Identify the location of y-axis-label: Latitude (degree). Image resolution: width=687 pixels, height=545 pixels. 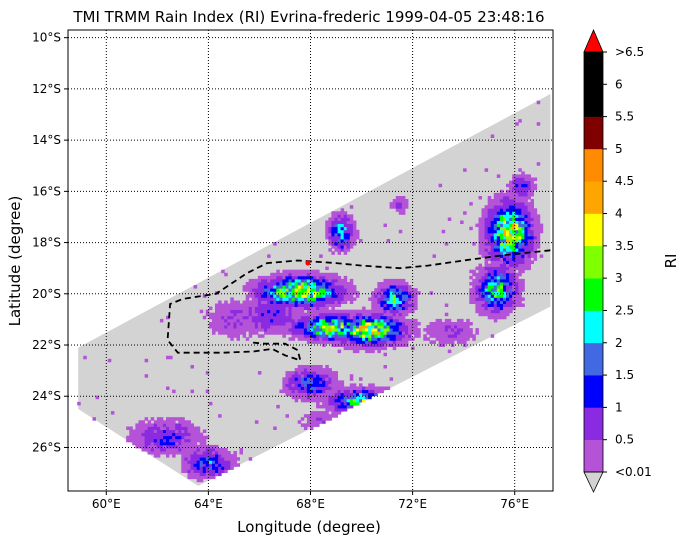
(15, 261).